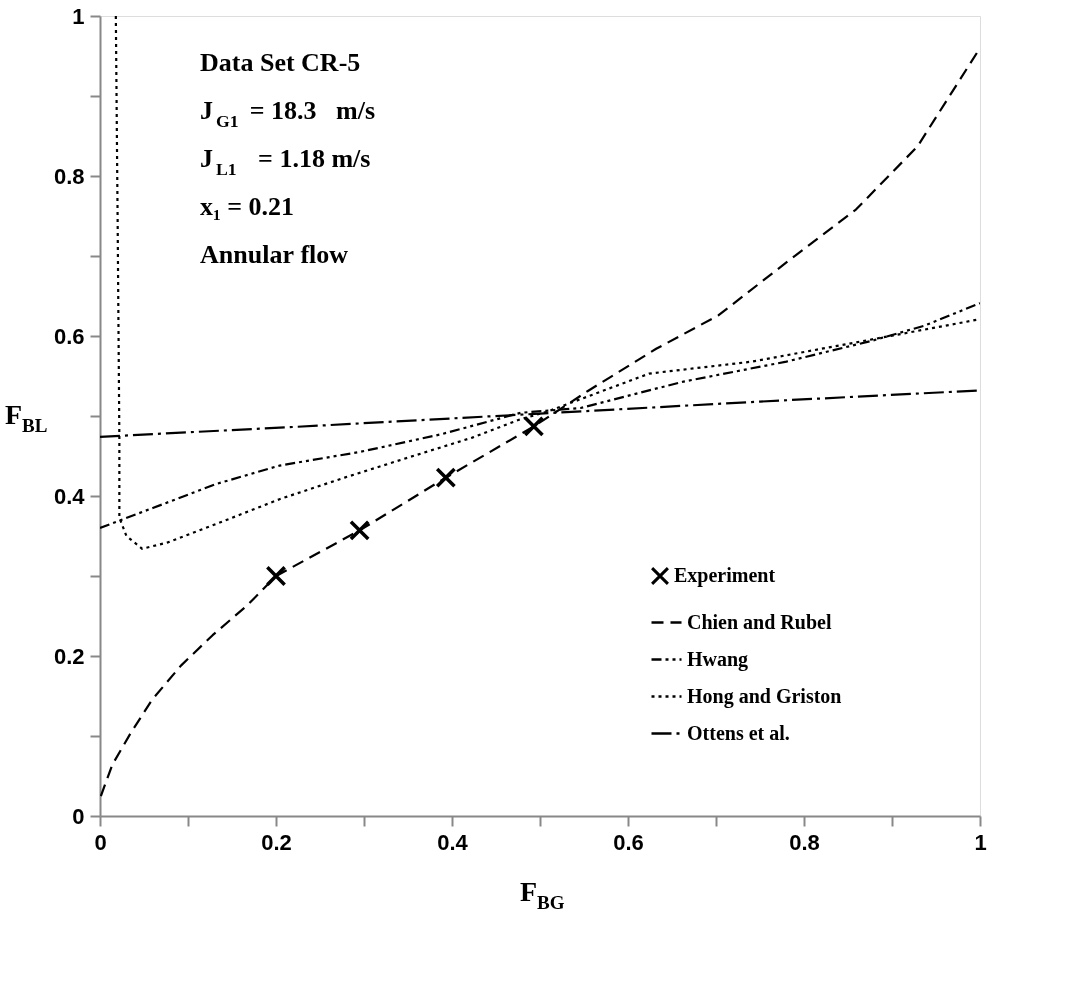 Image resolution: width=1069 pixels, height=997 pixels. What do you see at coordinates (274, 254) in the screenshot?
I see `annotation: Annular flow` at bounding box center [274, 254].